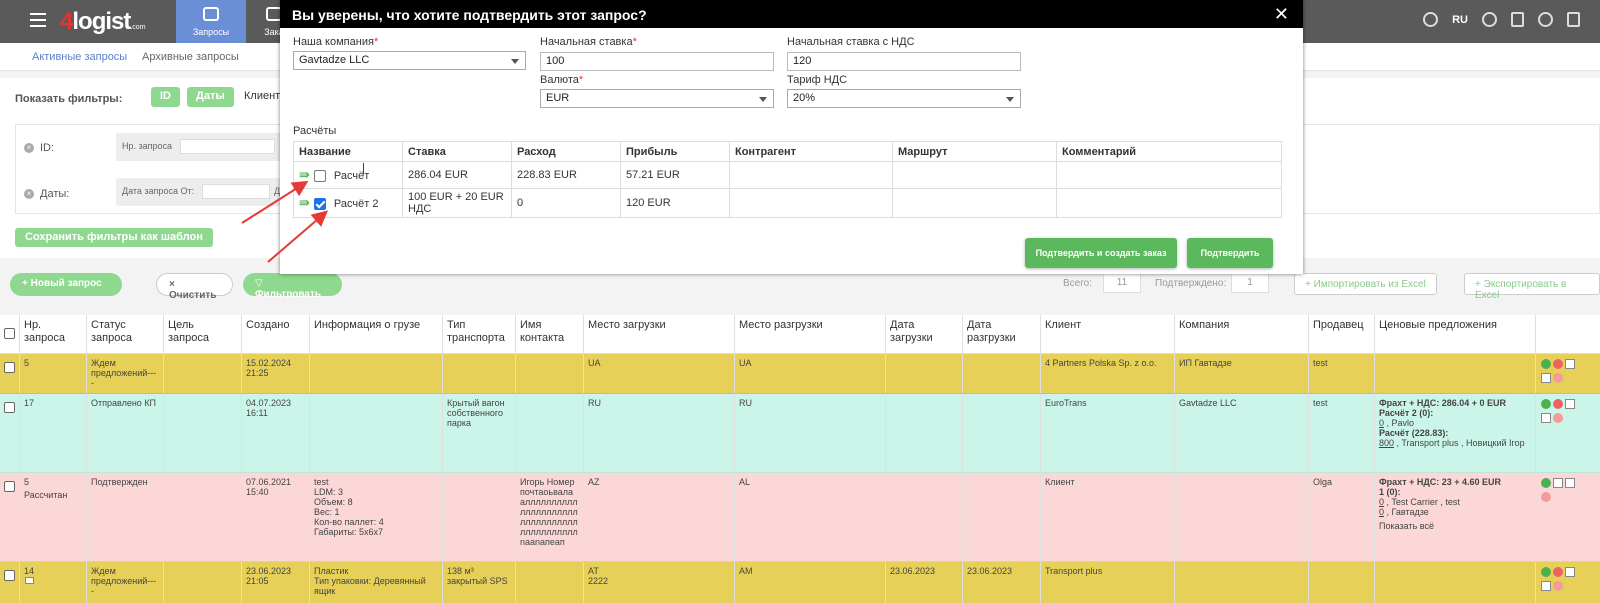 This screenshot has width=1600, height=603. Describe the element at coordinates (114, 237) in the screenshot. I see `save-filters-template-button: Сохранить фильтры как шаблон` at that location.